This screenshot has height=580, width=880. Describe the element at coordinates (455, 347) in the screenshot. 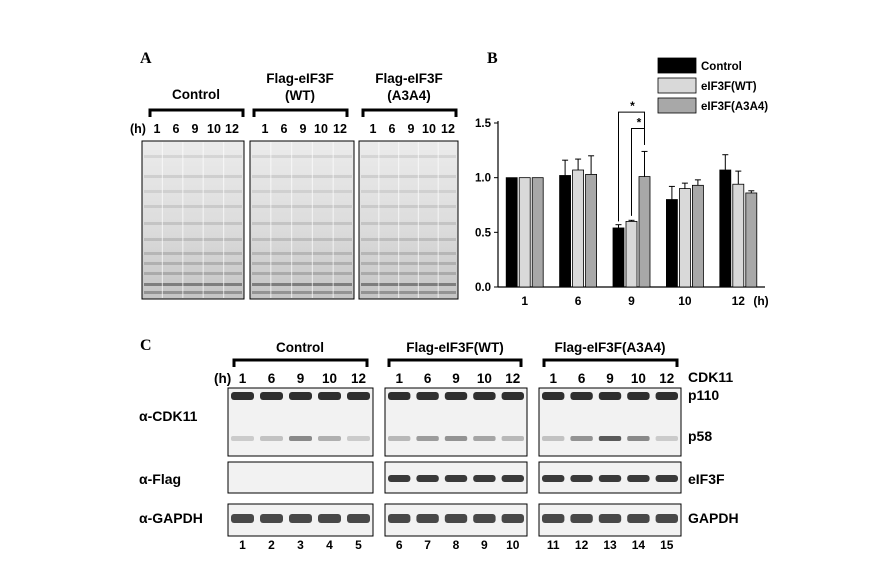

I see `panel-c-group-title: Flag-eIF3F(WT)` at that location.